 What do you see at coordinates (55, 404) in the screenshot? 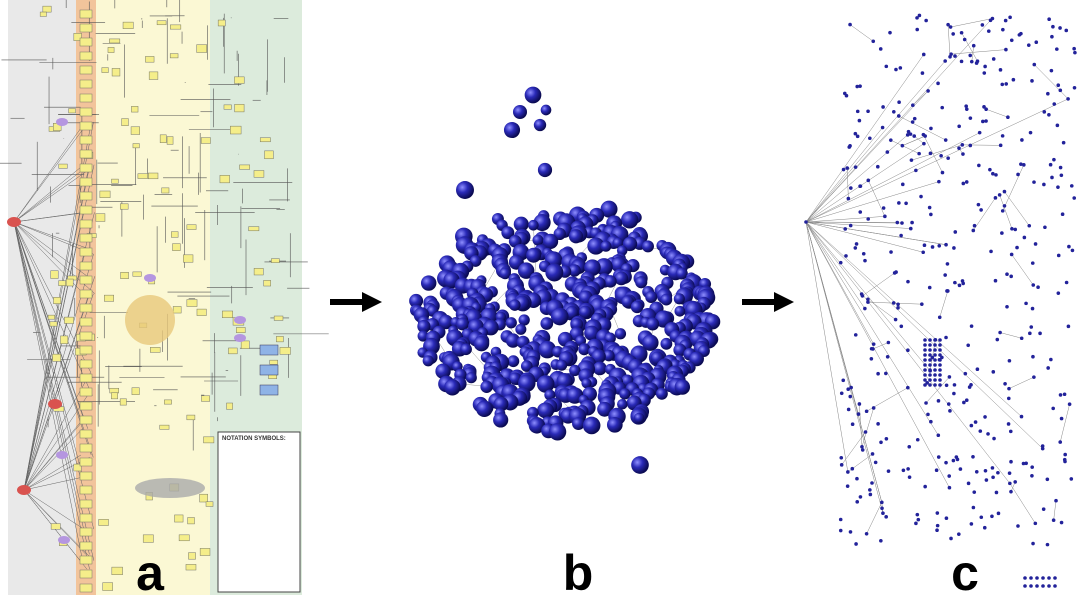
I see `receptor` at bounding box center [55, 404].